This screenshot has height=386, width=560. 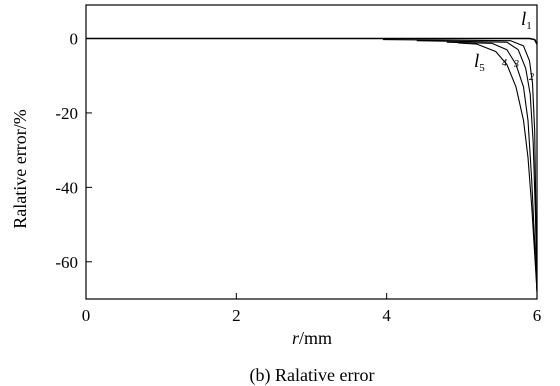 What do you see at coordinates (66, 262) in the screenshot?
I see `y-tick-label: -60` at bounding box center [66, 262].